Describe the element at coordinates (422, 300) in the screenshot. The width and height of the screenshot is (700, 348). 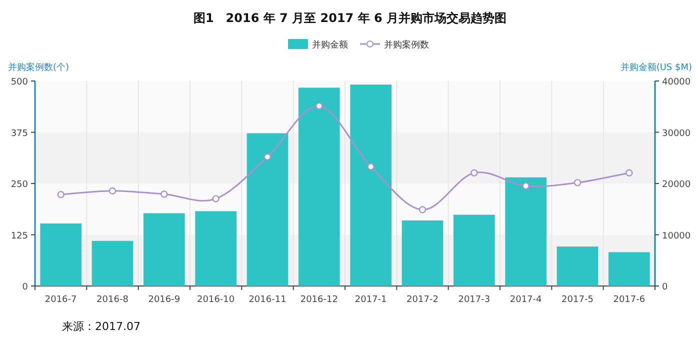
I see `x-tick-label: 2017-2` at that location.